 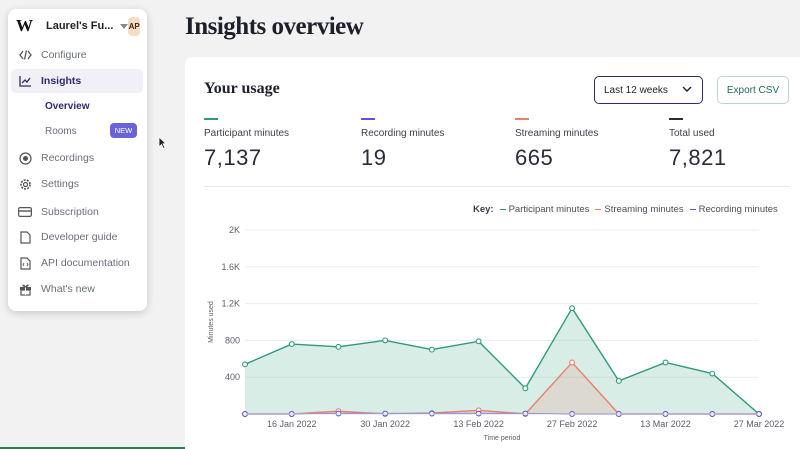 What do you see at coordinates (60, 184) in the screenshot?
I see `sidebar-item-label: Settings` at bounding box center [60, 184].